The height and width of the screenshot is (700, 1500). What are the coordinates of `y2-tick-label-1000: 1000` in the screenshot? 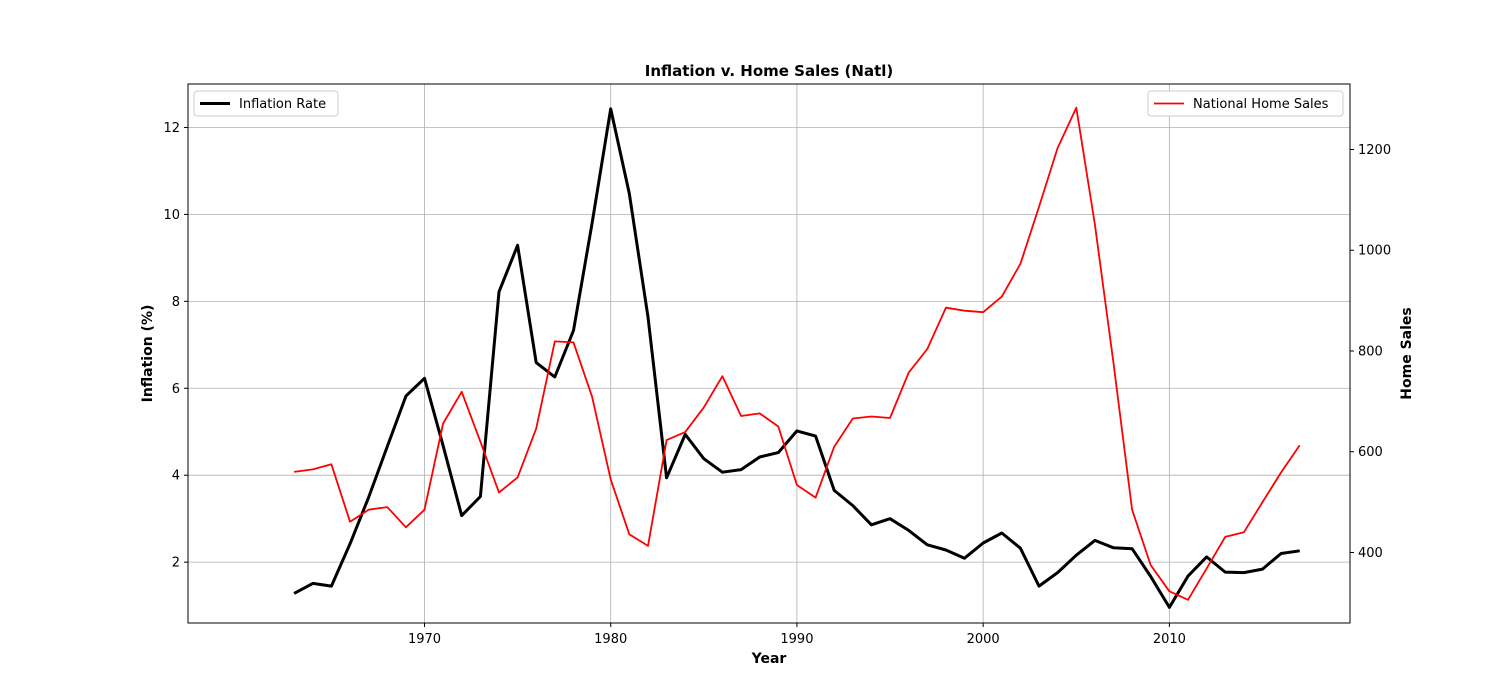 It's located at (1374, 251).